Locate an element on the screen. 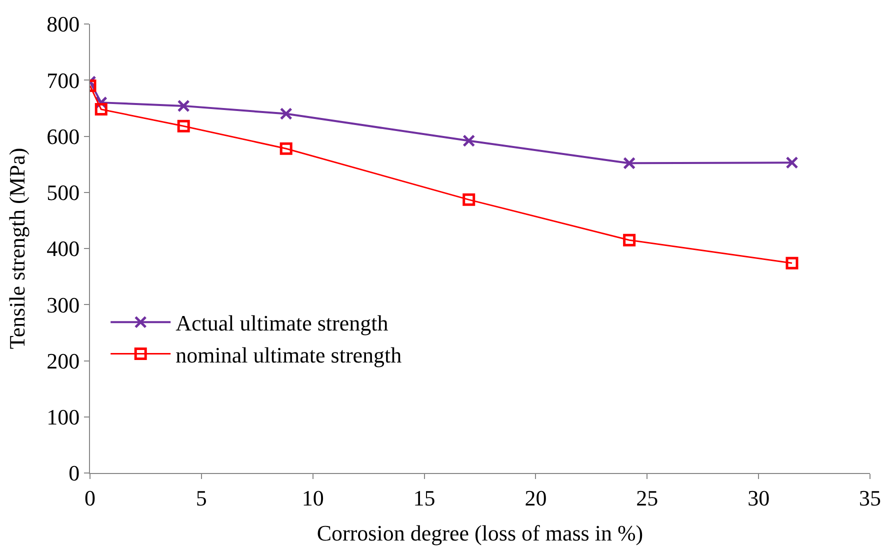 The image size is (893, 553). x-tick-label: 10 is located at coordinates (313, 497).